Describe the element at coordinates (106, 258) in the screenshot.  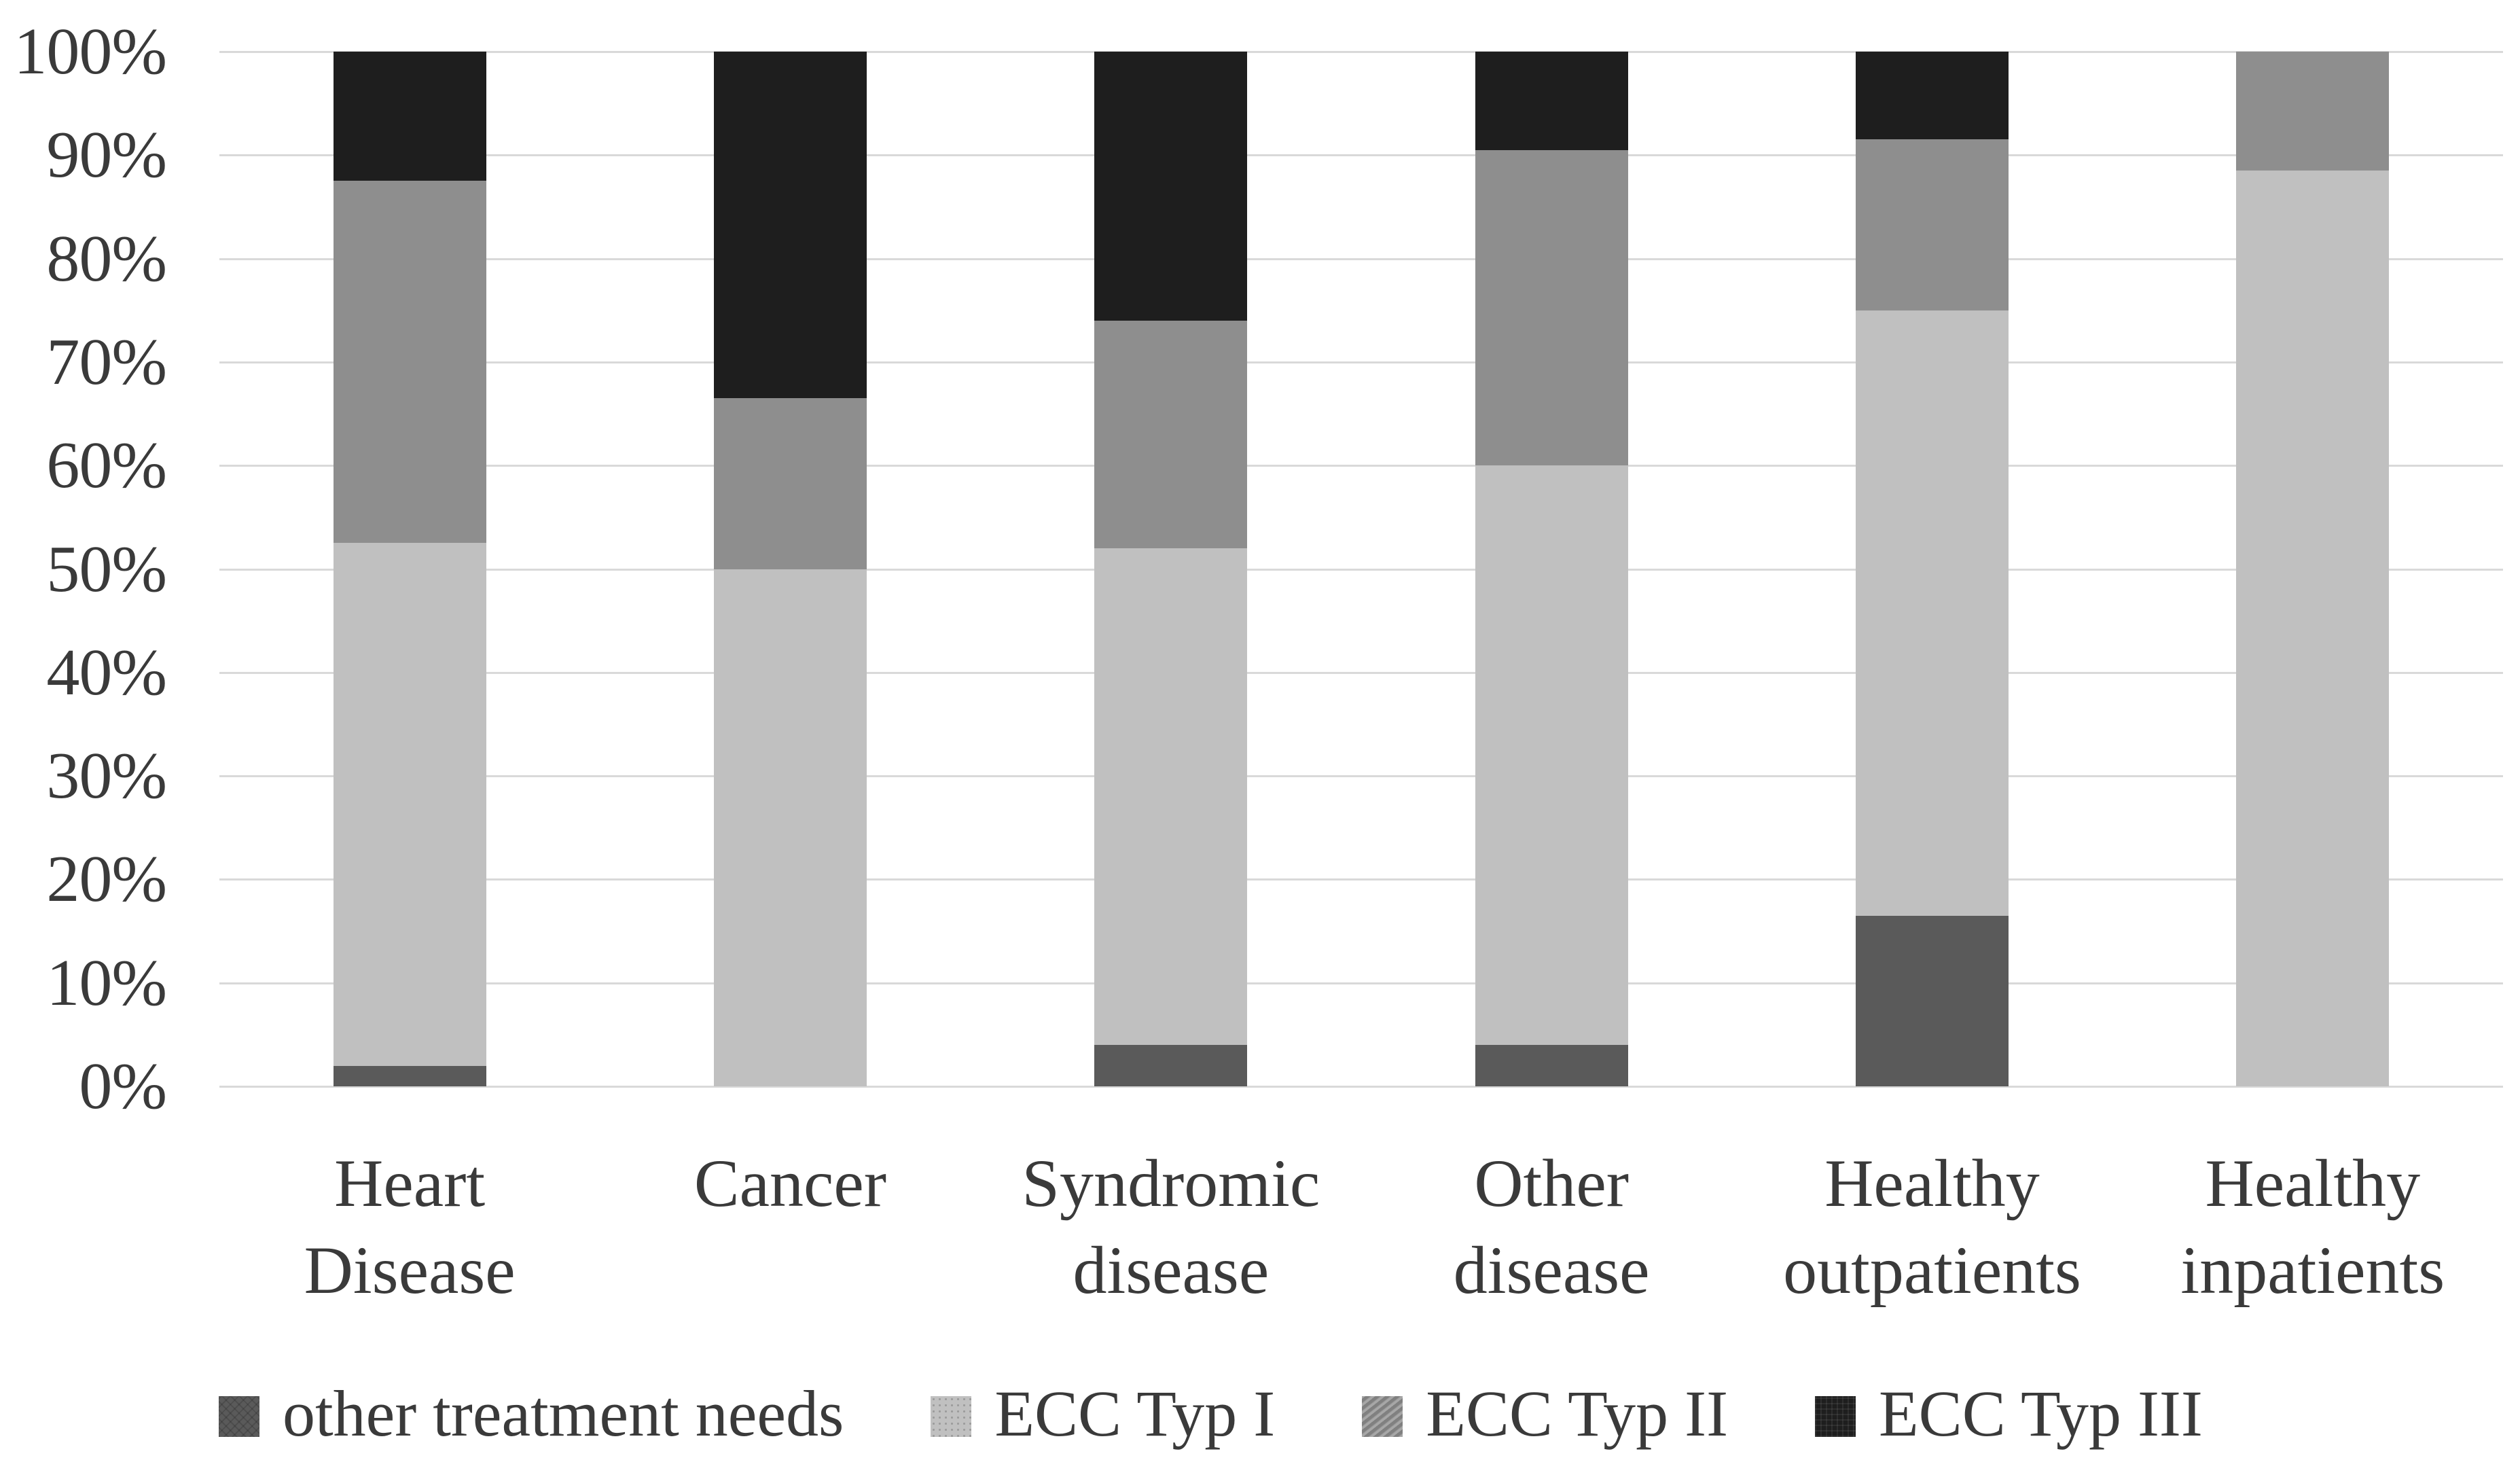
I see `y-tick-label-80: 80%` at that location.